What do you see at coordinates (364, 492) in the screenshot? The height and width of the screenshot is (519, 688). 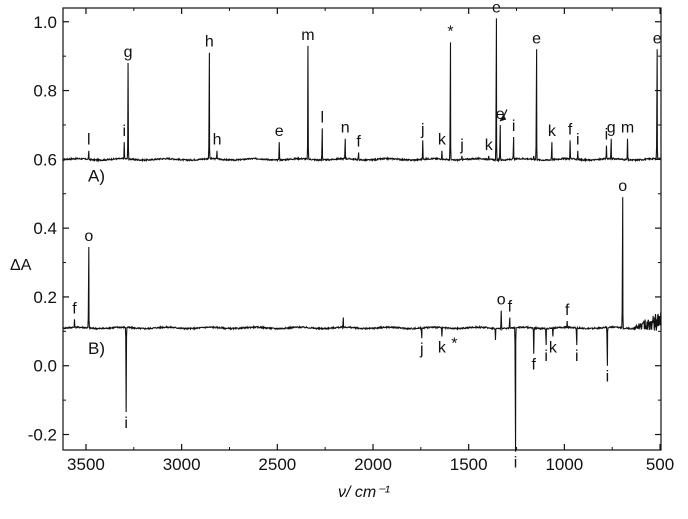 I see `x-axis-title: ν/ cm⁻¹` at bounding box center [364, 492].